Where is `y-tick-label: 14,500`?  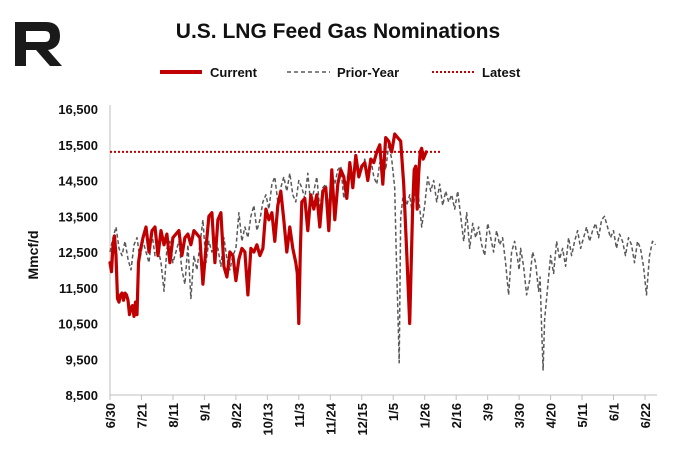
y-tick-label: 14,500 is located at coordinates (78, 181).